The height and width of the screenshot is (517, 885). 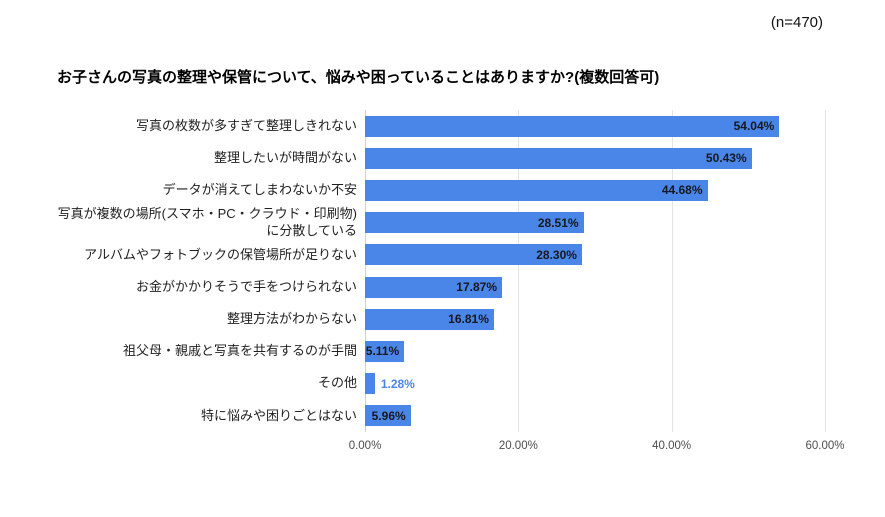 What do you see at coordinates (207, 222) in the screenshot?
I see `category-label: 写真が複数の場所(スマホ・PC・クラウド・印刷物)に分散している` at bounding box center [207, 222].